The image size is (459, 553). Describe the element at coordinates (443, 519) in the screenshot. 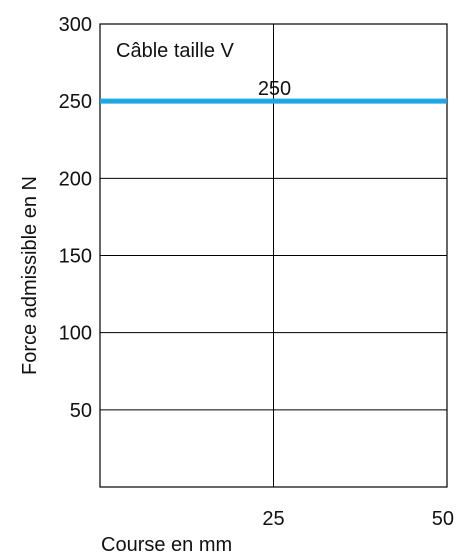

I see `x-tick-label: 50` at that location.